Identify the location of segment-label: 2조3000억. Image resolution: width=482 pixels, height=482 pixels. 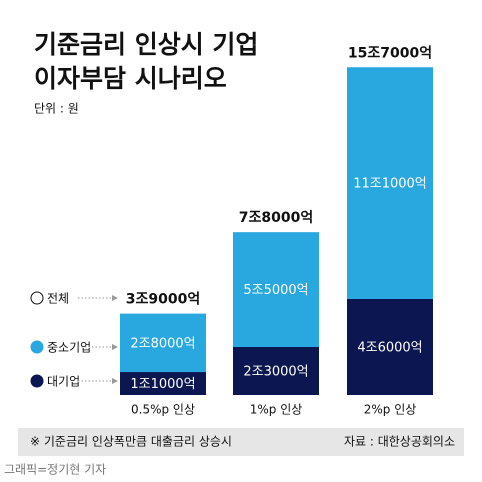
(275, 371).